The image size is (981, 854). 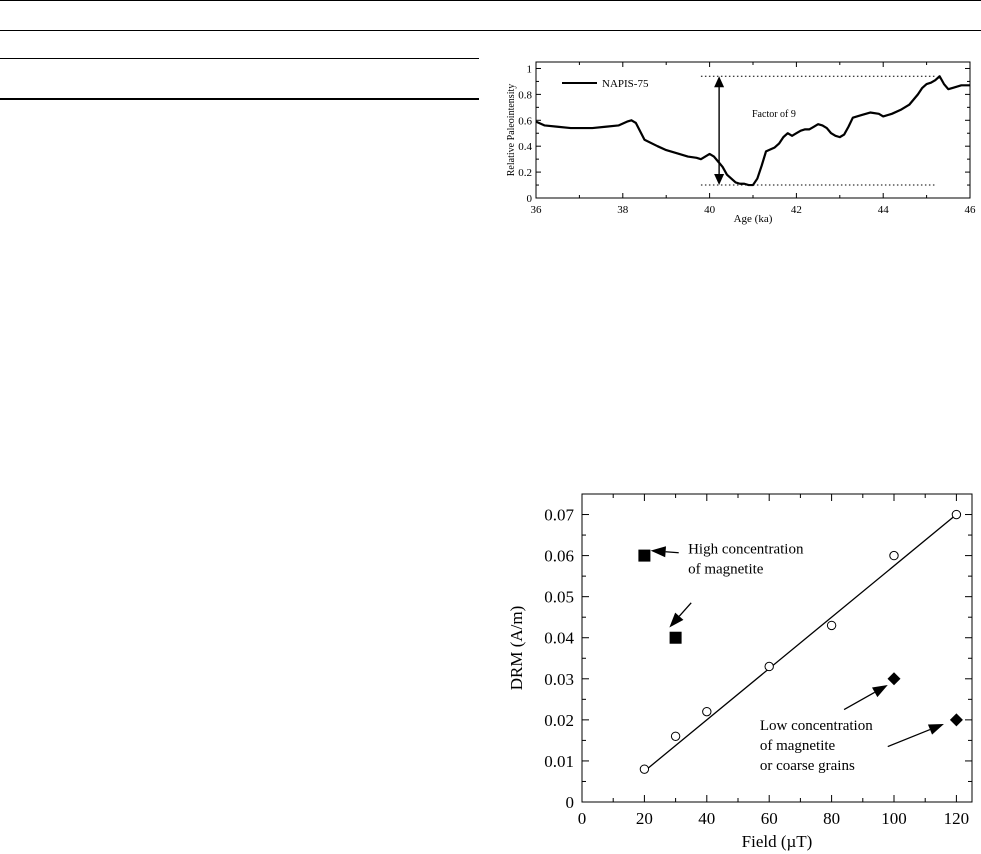 What do you see at coordinates (719, 82) in the screenshot?
I see `factor-arrow-head-up` at bounding box center [719, 82].